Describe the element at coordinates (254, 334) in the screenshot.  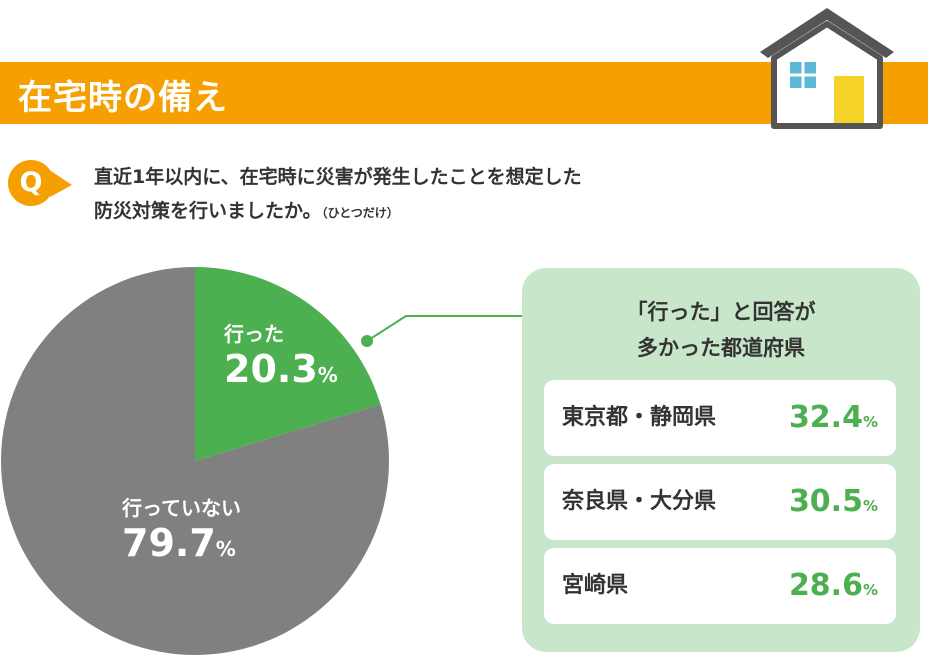
I see `pie-label-yes-category: 行った` at that location.